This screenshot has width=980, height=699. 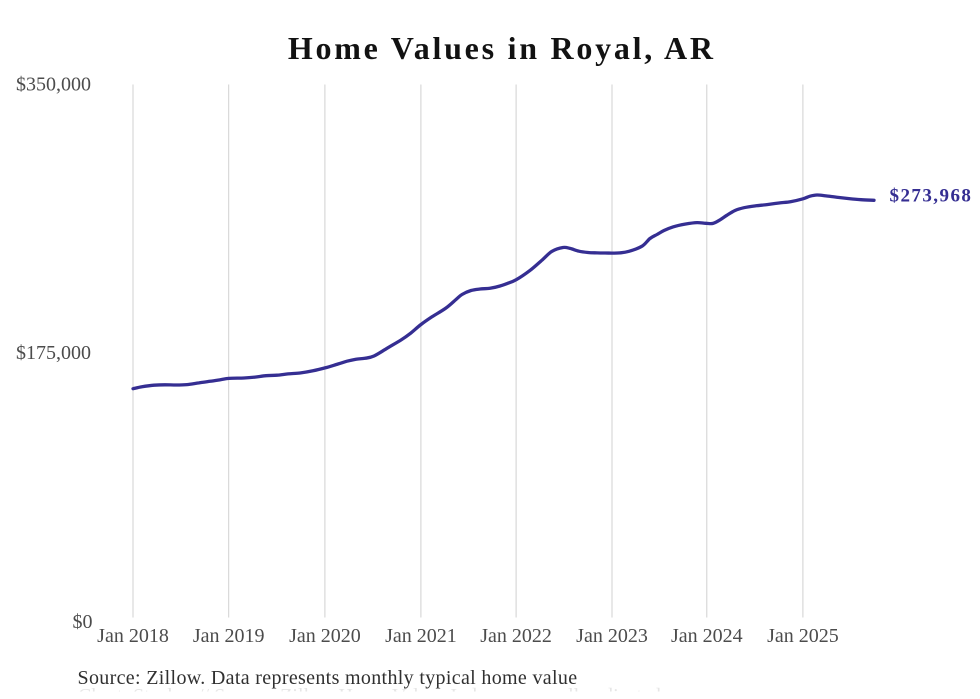 What do you see at coordinates (931, 195) in the screenshot?
I see `svg-text: $273,968` at bounding box center [931, 195].